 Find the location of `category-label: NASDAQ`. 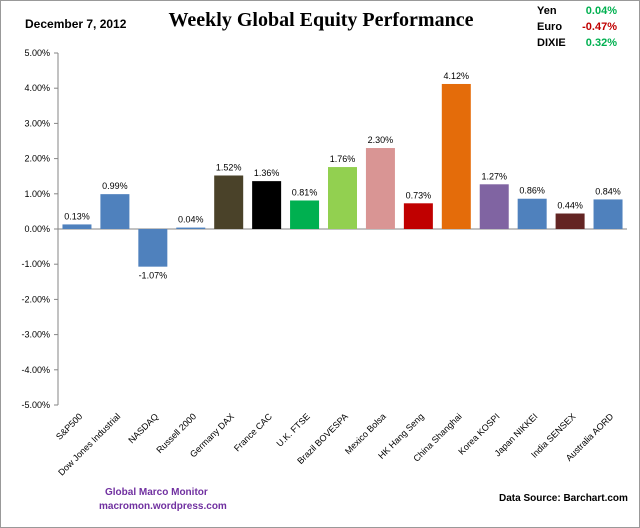

category-label: NASDAQ is located at coordinates (143, 428).